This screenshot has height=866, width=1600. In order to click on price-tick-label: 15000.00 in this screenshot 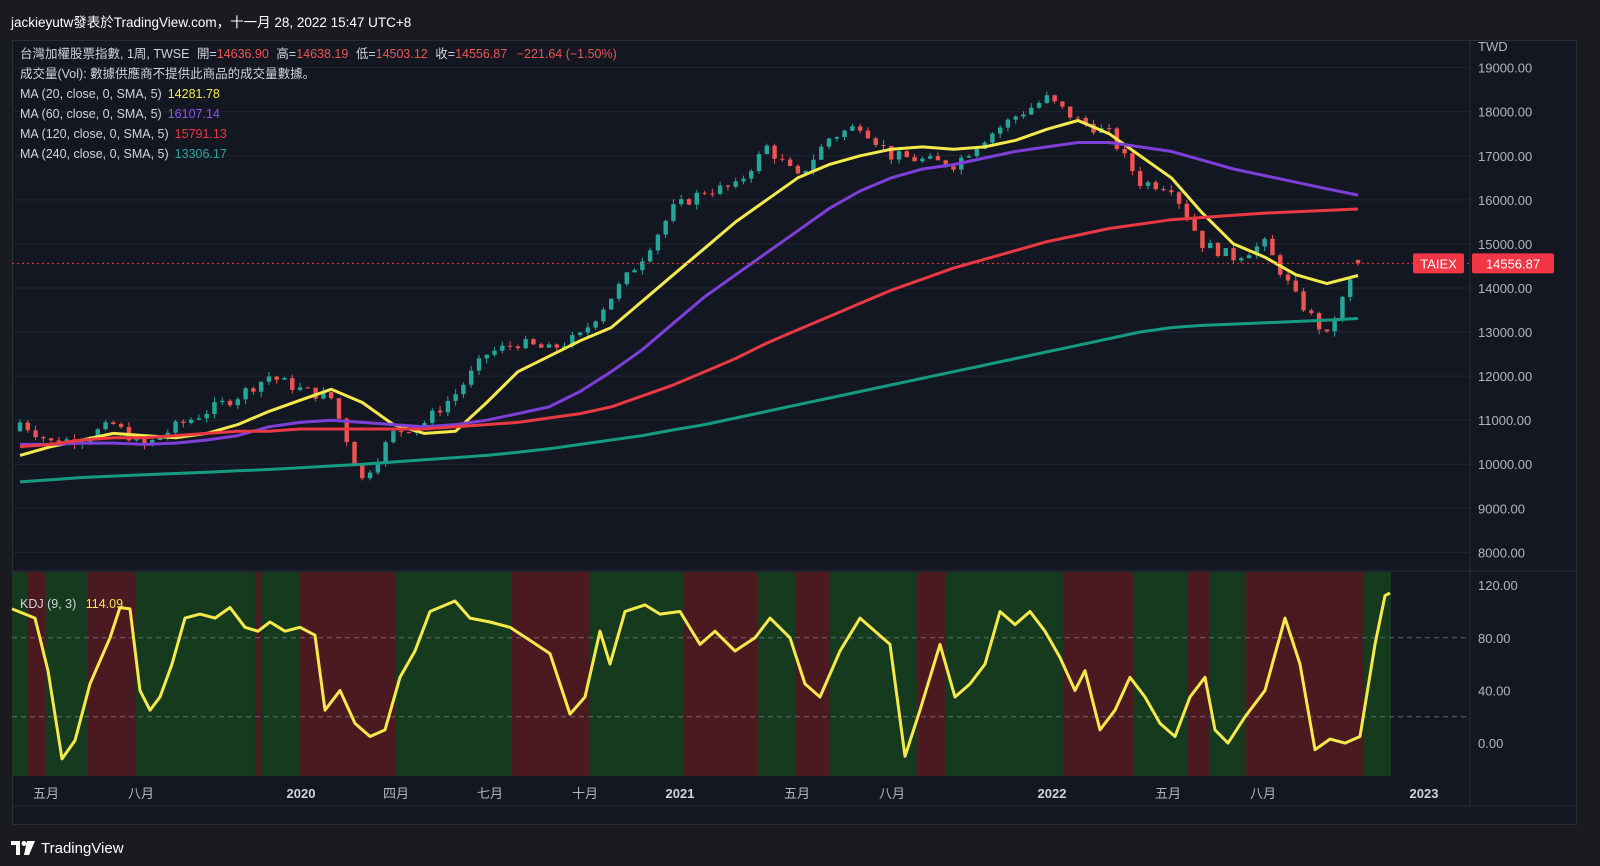, I will do `click(1505, 244)`.